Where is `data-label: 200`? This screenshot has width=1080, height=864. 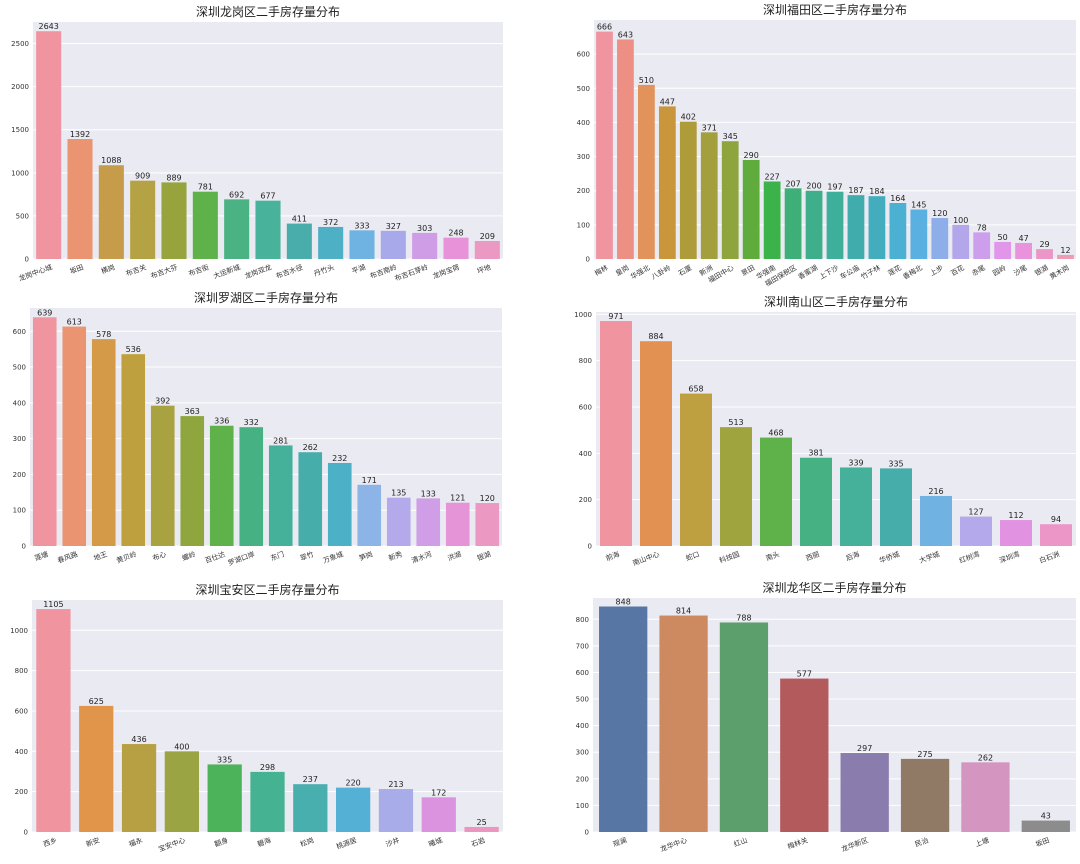
data-label: 200 is located at coordinates (813, 186).